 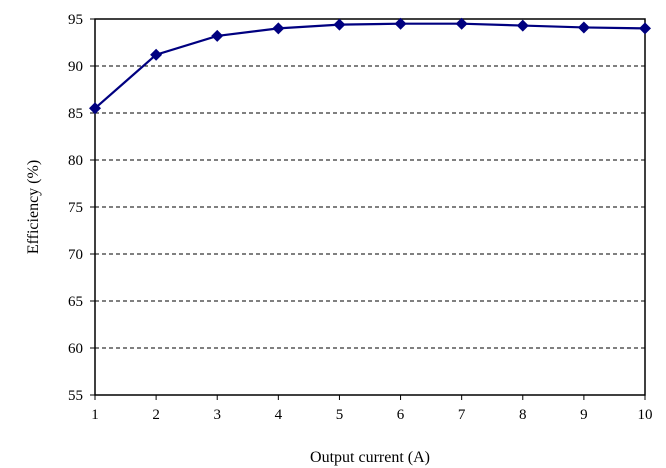 I want to click on y-tick-label: 60, so click(x=75, y=349).